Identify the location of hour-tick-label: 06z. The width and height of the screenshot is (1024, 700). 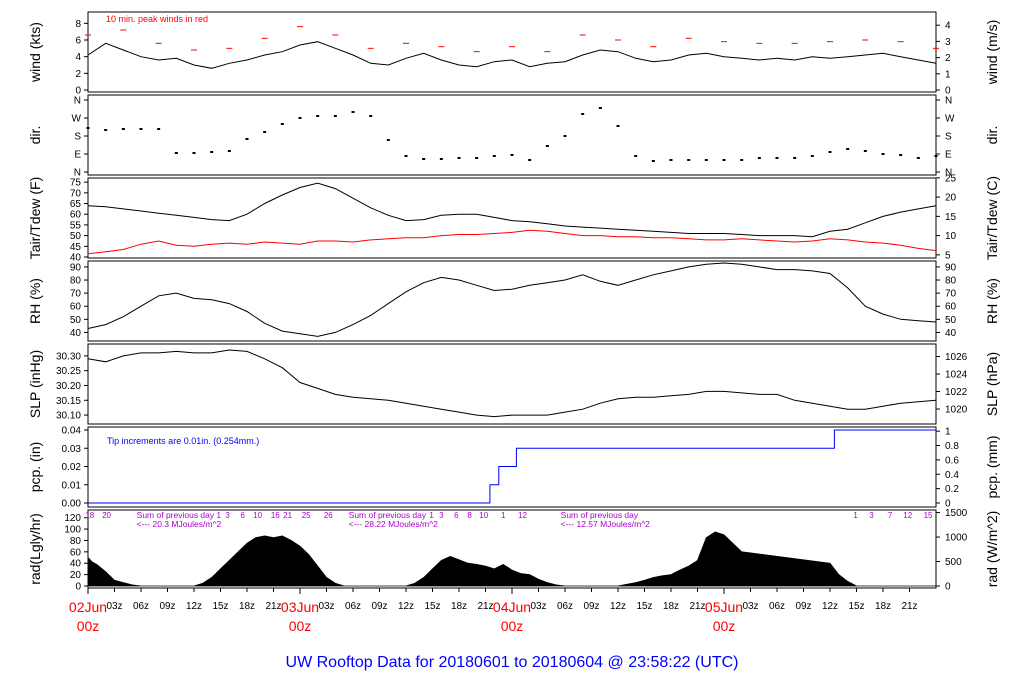
(141, 606).